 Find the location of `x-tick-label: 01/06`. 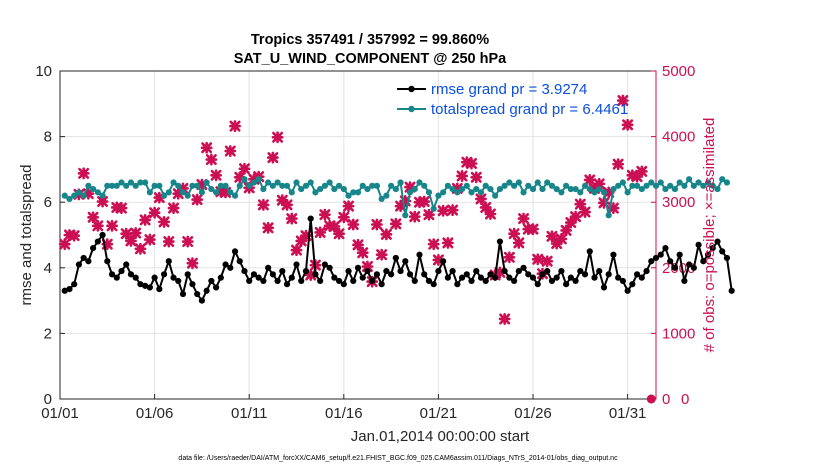

x-tick-label: 01/06 is located at coordinates (155, 413).